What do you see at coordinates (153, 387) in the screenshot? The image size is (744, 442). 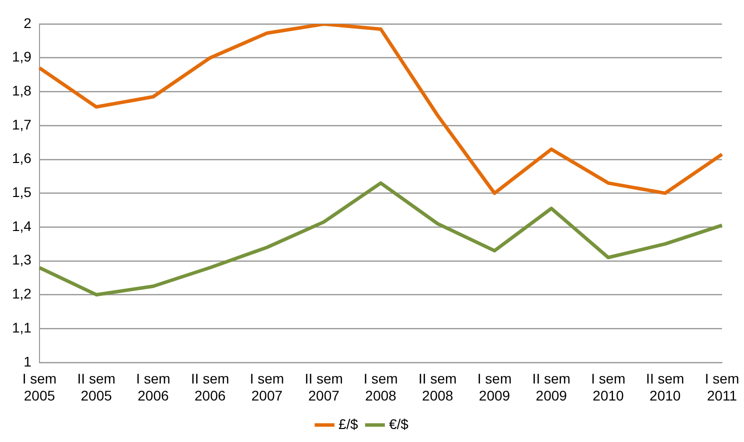 I see `x-tick-label: I sem 2006` at bounding box center [153, 387].